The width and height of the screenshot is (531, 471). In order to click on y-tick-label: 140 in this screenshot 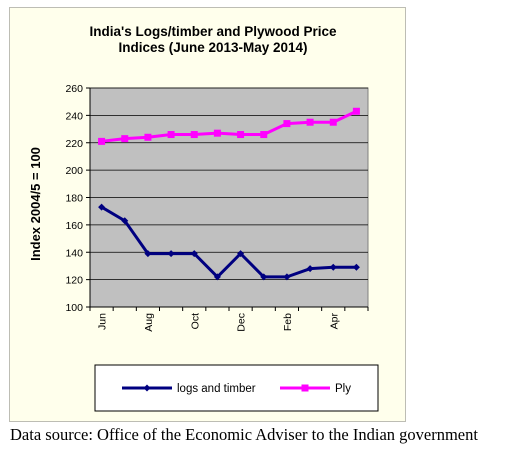, I will do `click(74, 253)`.